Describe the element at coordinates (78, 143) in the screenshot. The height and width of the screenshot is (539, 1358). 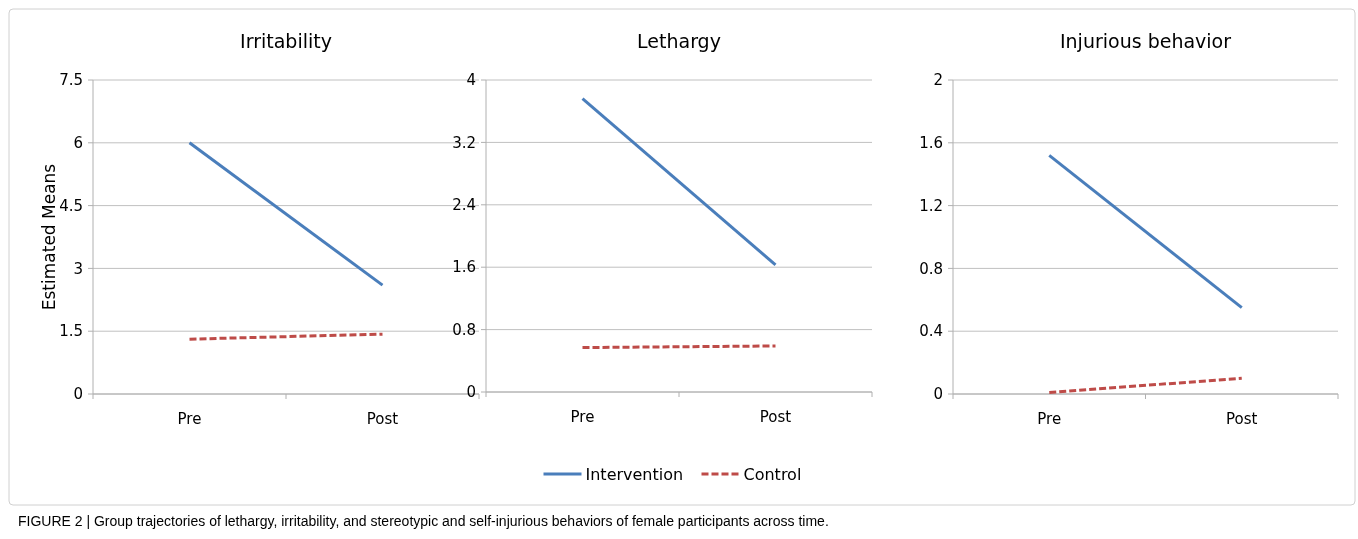
I see `y-tick-label: 6` at that location.